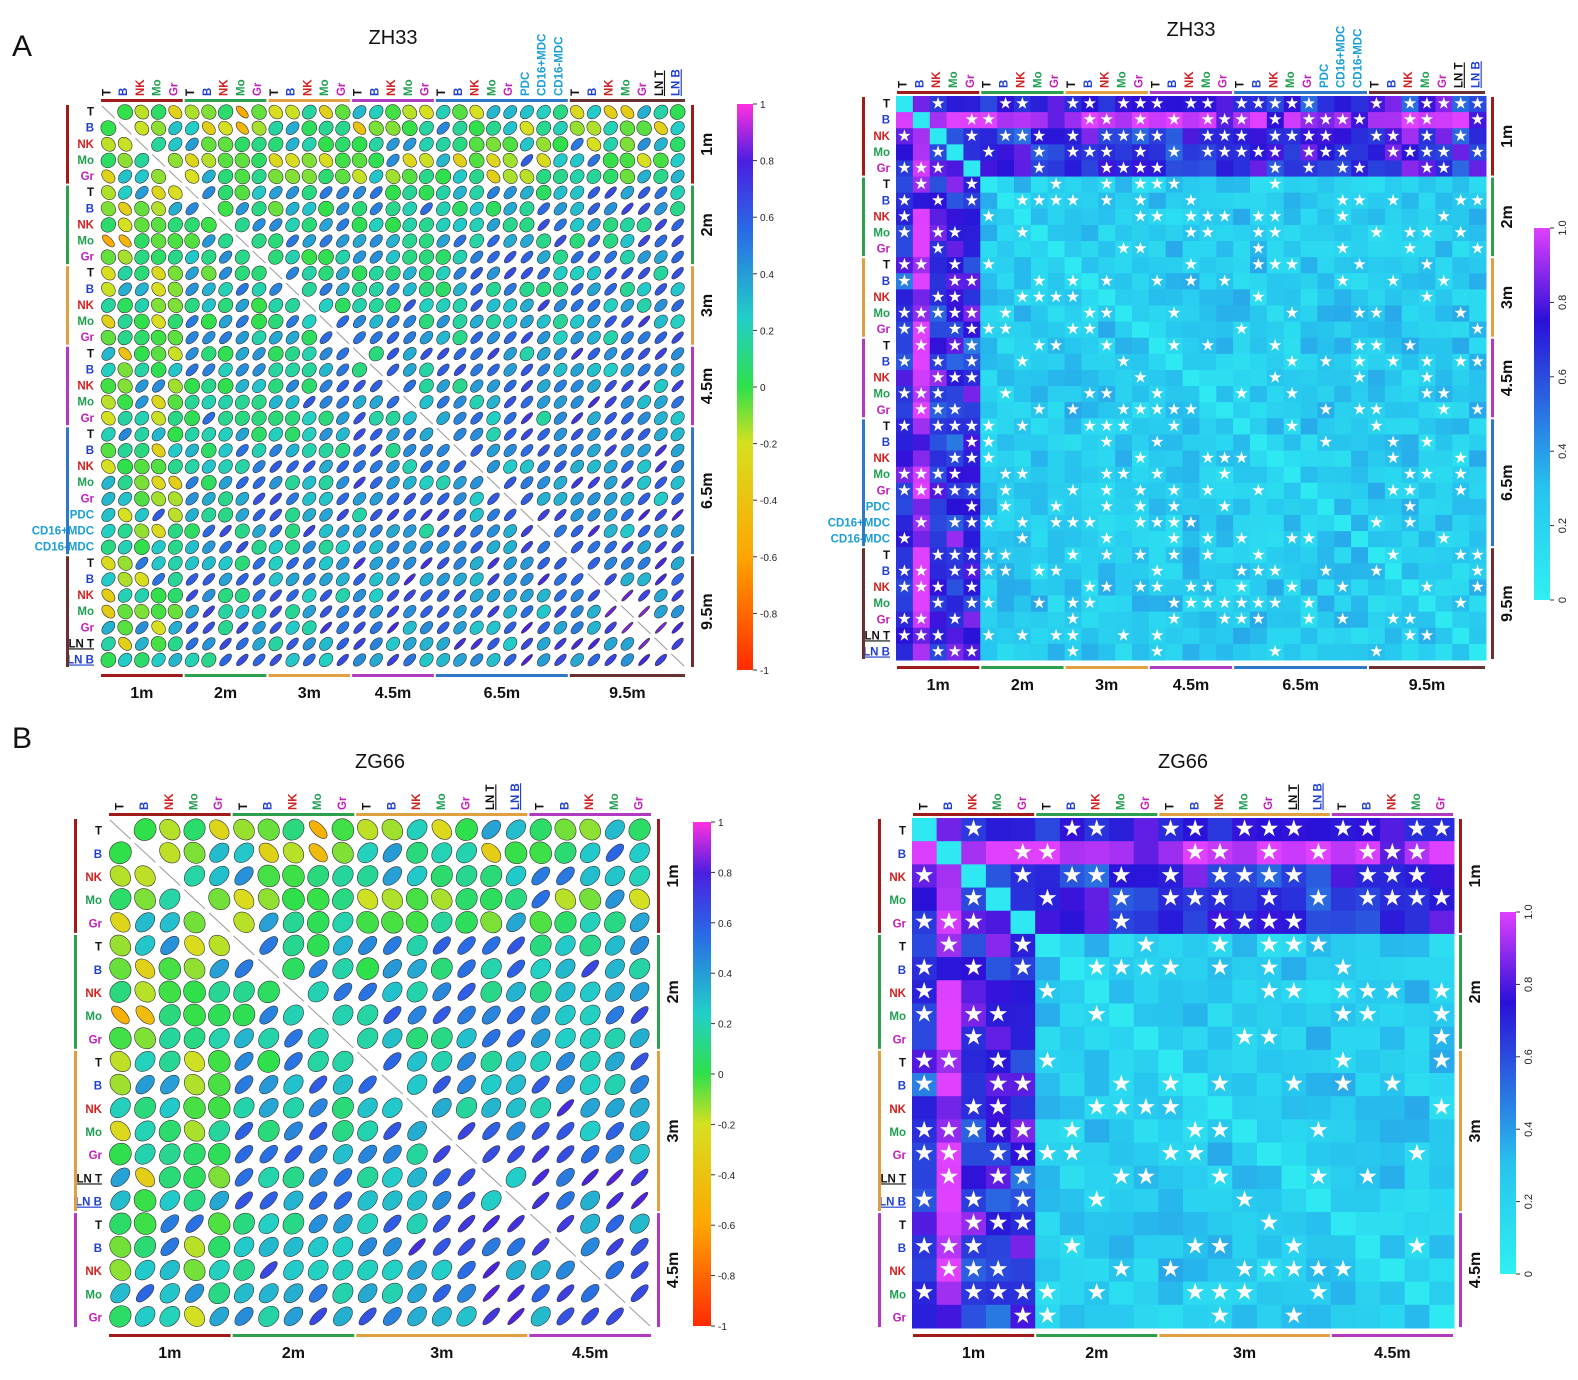 This screenshot has width=1578, height=1380. What do you see at coordinates (82, 515) in the screenshot?
I see `row-label-pdc: PDC` at bounding box center [82, 515].